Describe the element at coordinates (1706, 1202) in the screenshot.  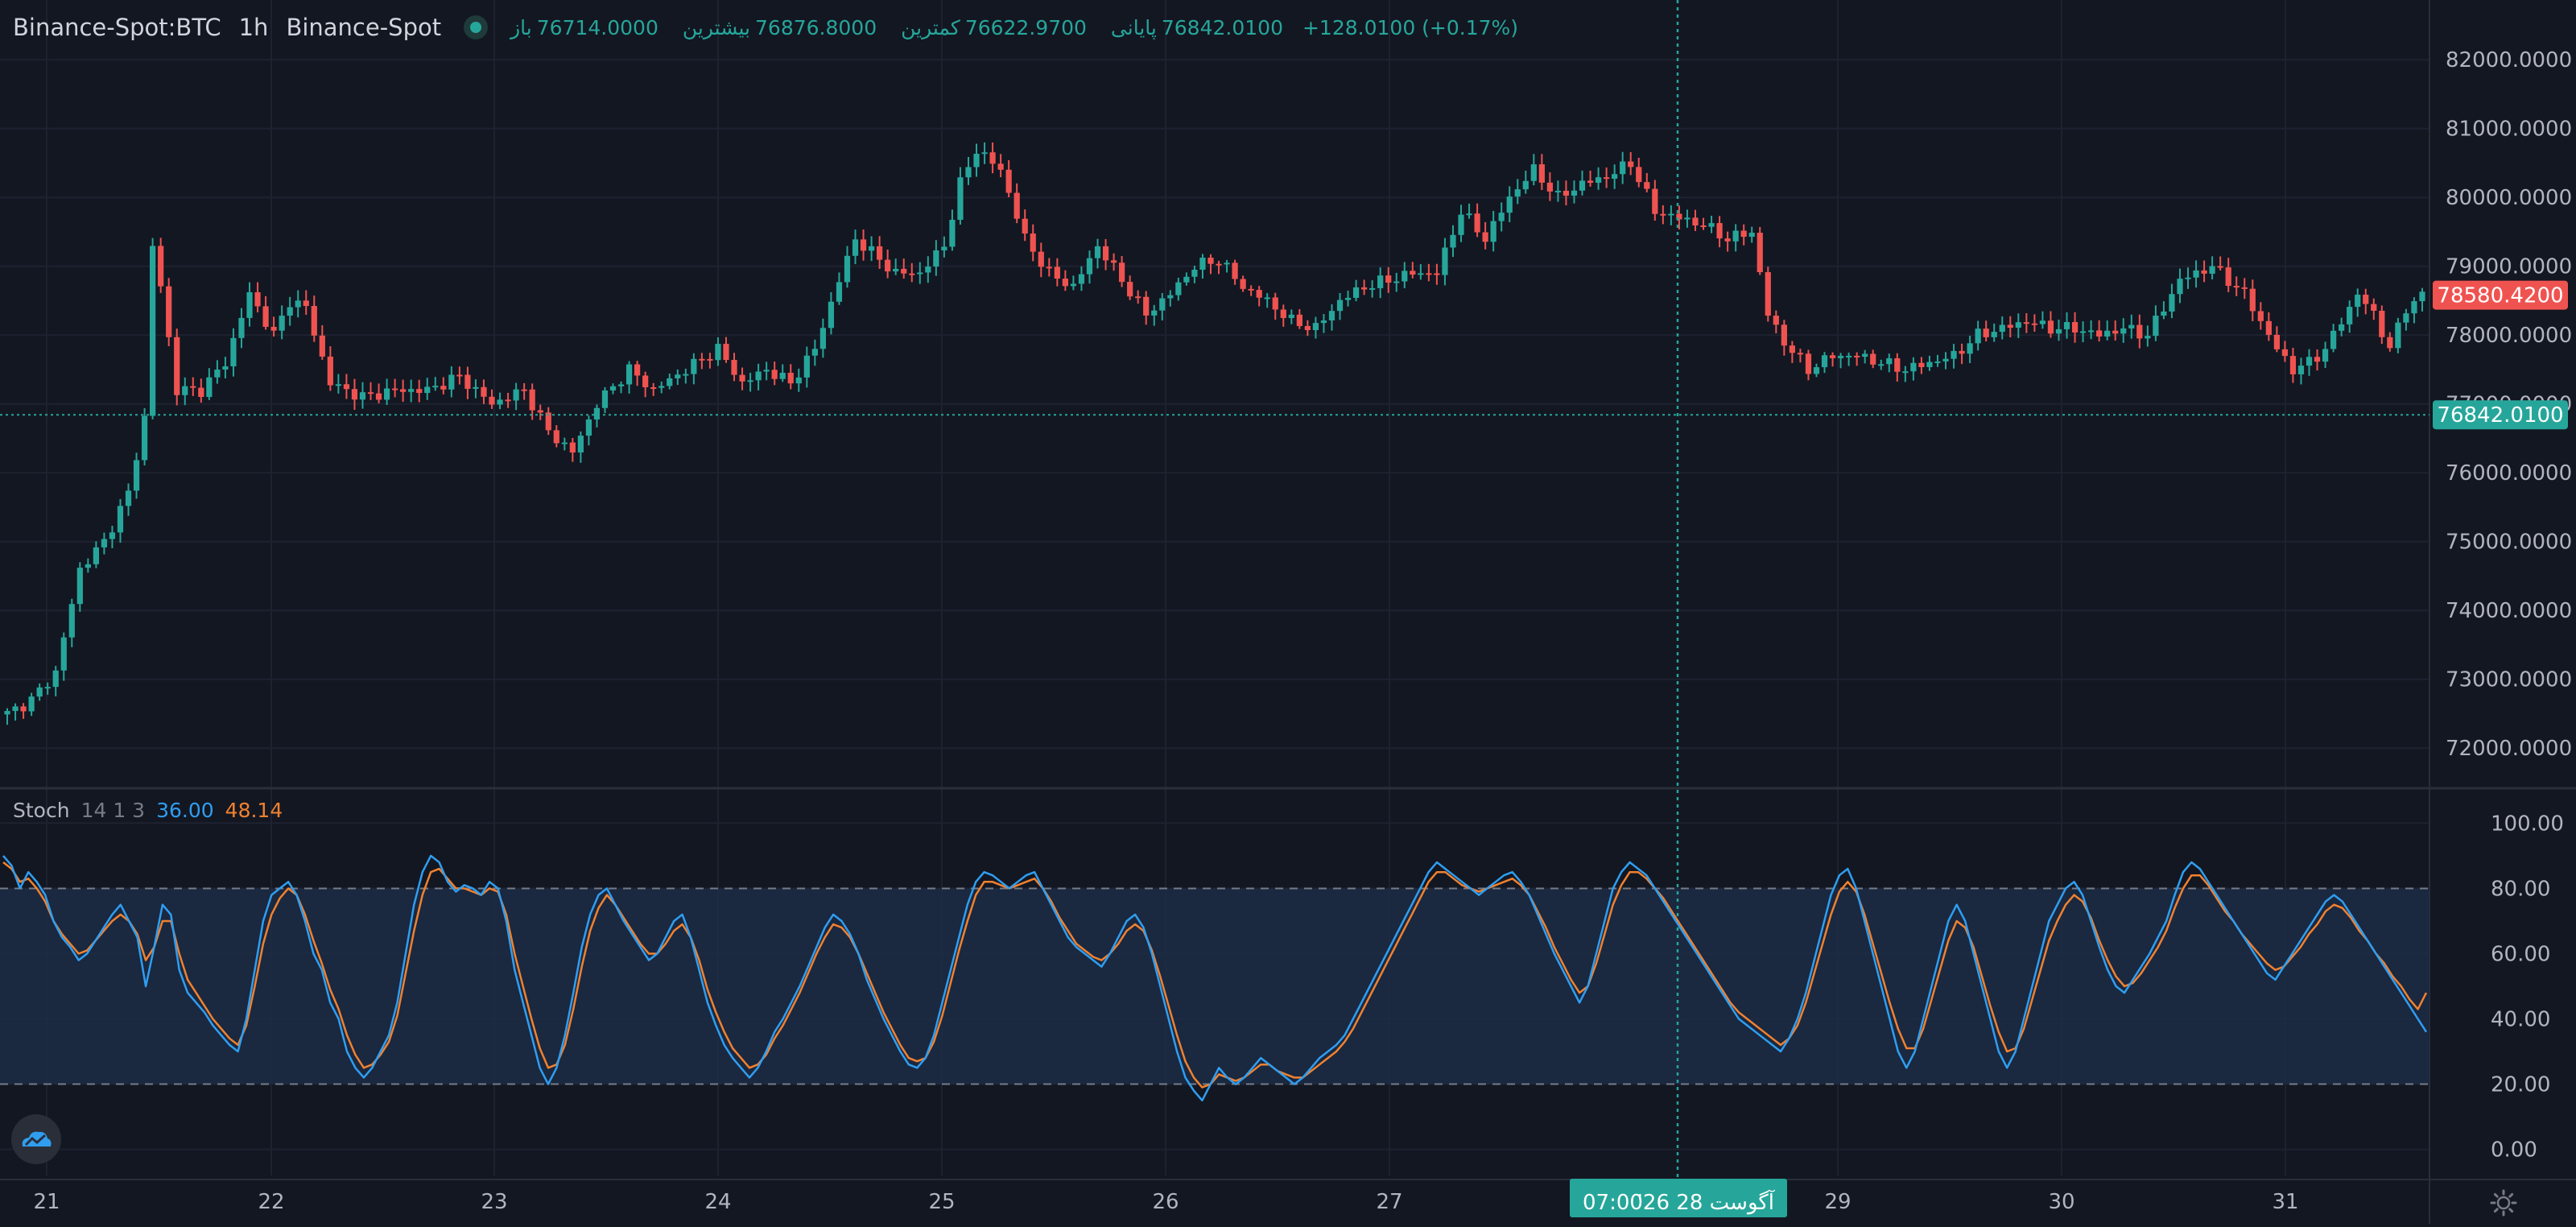
I see `crosshair-date-label: '26 آگوست 28` at that location.